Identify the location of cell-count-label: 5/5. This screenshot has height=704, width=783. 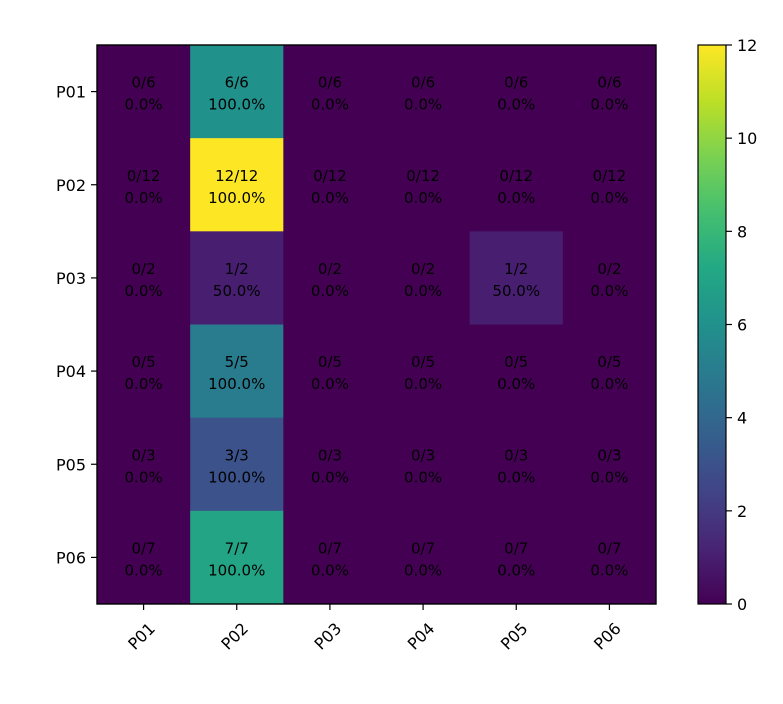
(237, 362).